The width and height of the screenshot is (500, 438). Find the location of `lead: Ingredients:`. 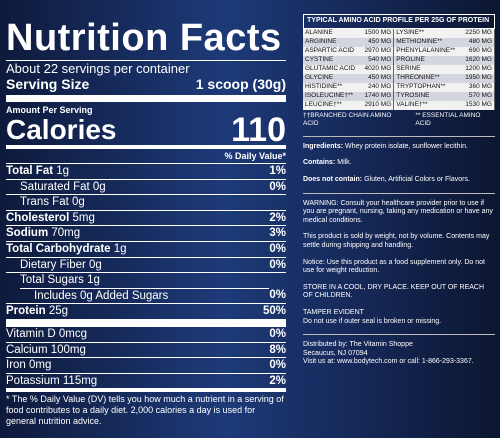

lead: Ingredients: is located at coordinates (323, 146).